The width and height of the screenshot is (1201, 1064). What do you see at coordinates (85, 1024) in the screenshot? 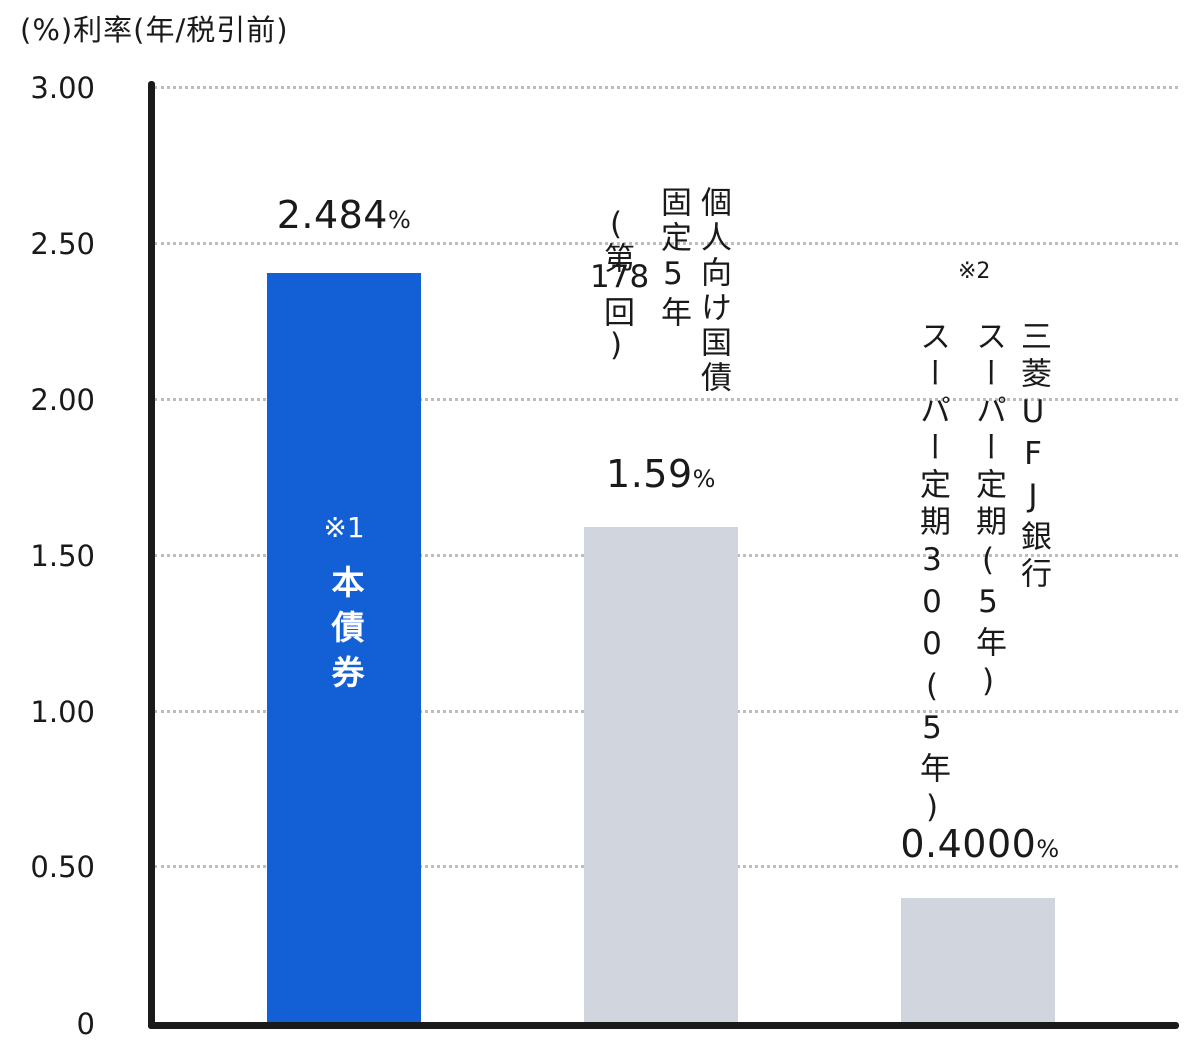
I see `y-tick-0: 0` at bounding box center [85, 1024].